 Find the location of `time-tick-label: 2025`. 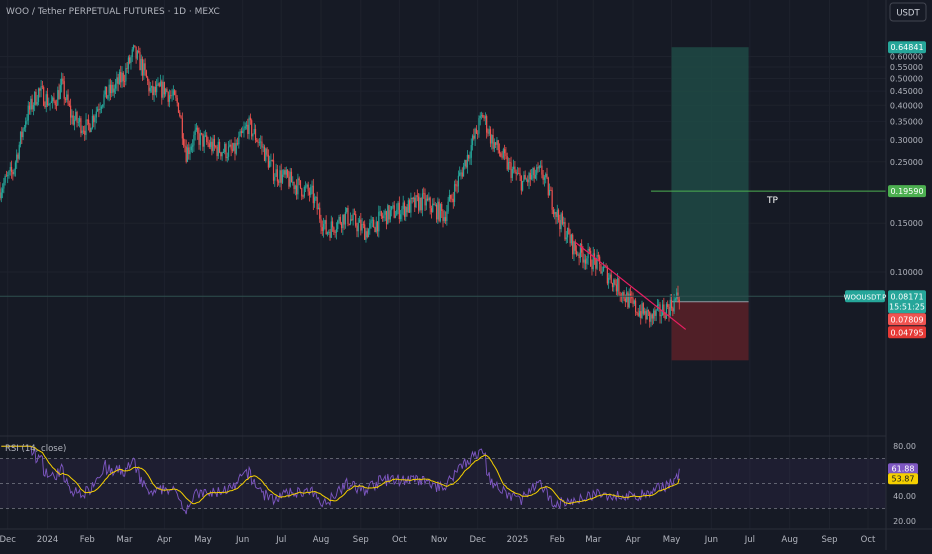

time-tick-label: 2025 is located at coordinates (518, 540).